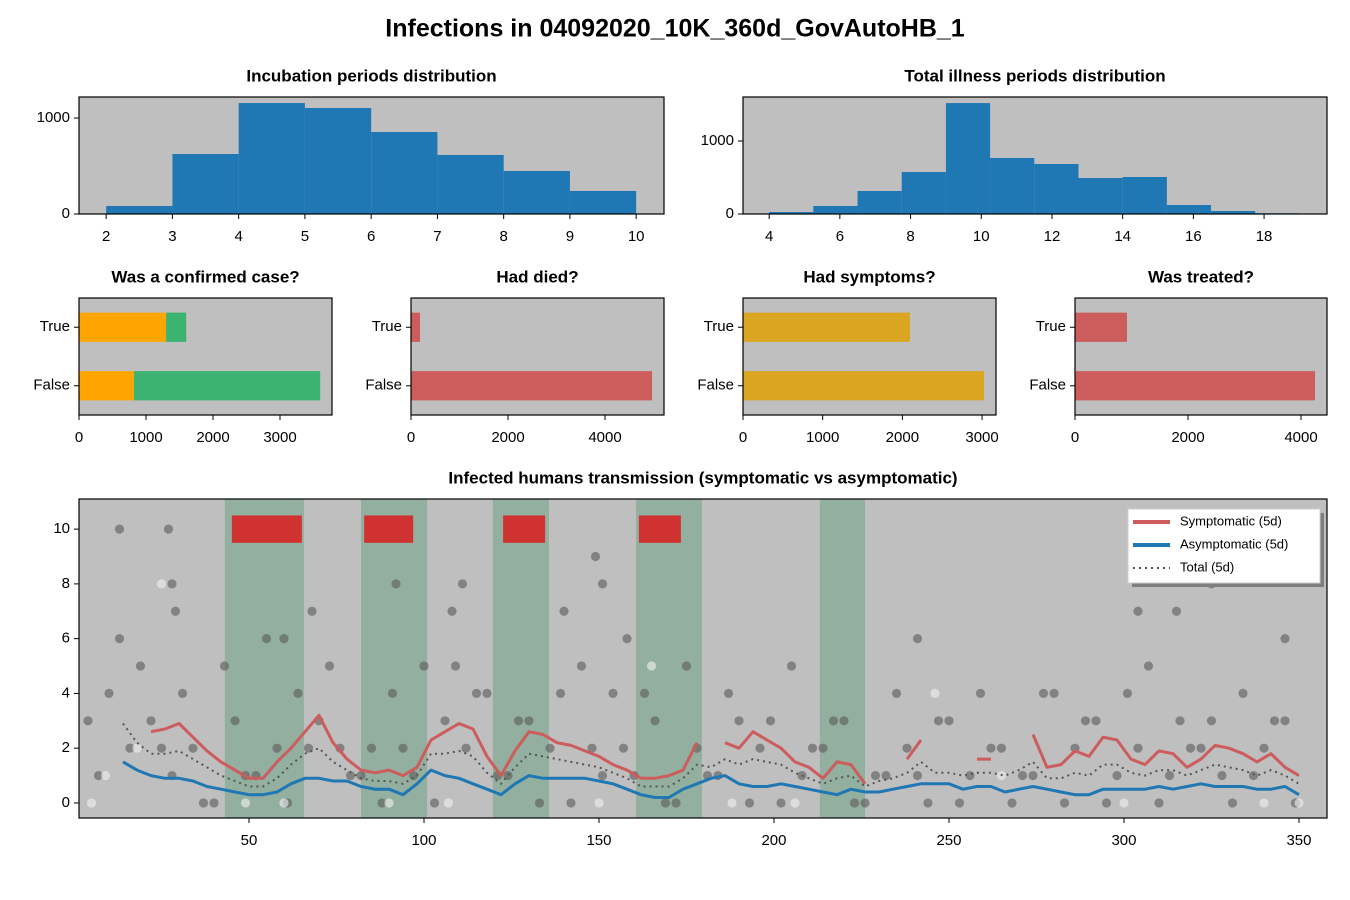  Describe the element at coordinates (145, 437) in the screenshot. I see `x-tick-label: 1000` at that location.